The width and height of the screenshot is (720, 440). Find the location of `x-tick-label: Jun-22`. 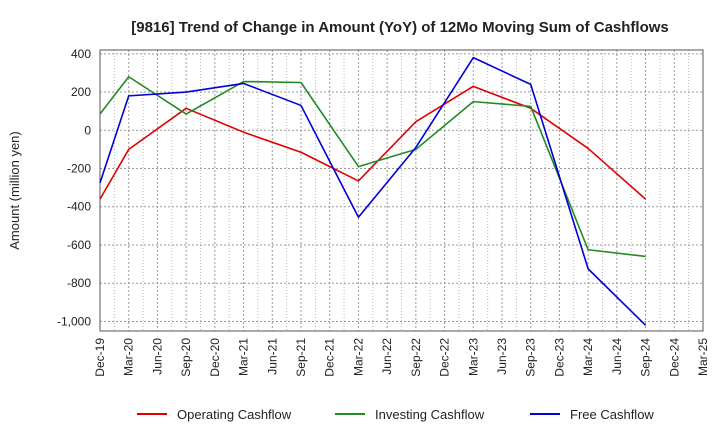

x-tick-label: Jun-22 is located at coordinates (387, 356).